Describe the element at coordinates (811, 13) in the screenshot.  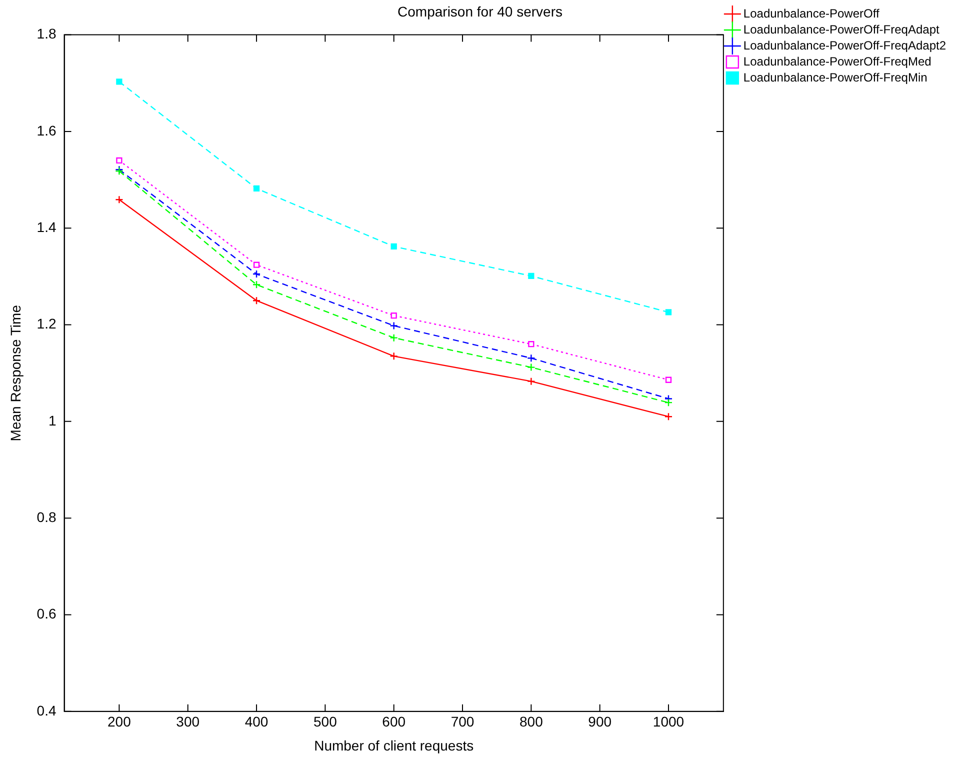
I see `legend-label: Loadunbalance-PowerOff` at that location.